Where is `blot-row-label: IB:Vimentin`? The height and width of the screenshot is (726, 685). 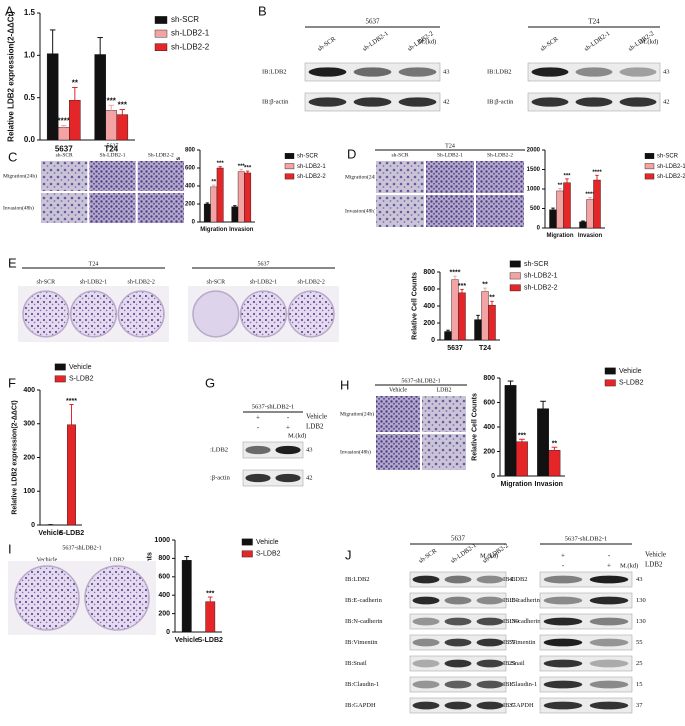
blot-row-label: IB:Vimentin is located at coordinates (519, 642).